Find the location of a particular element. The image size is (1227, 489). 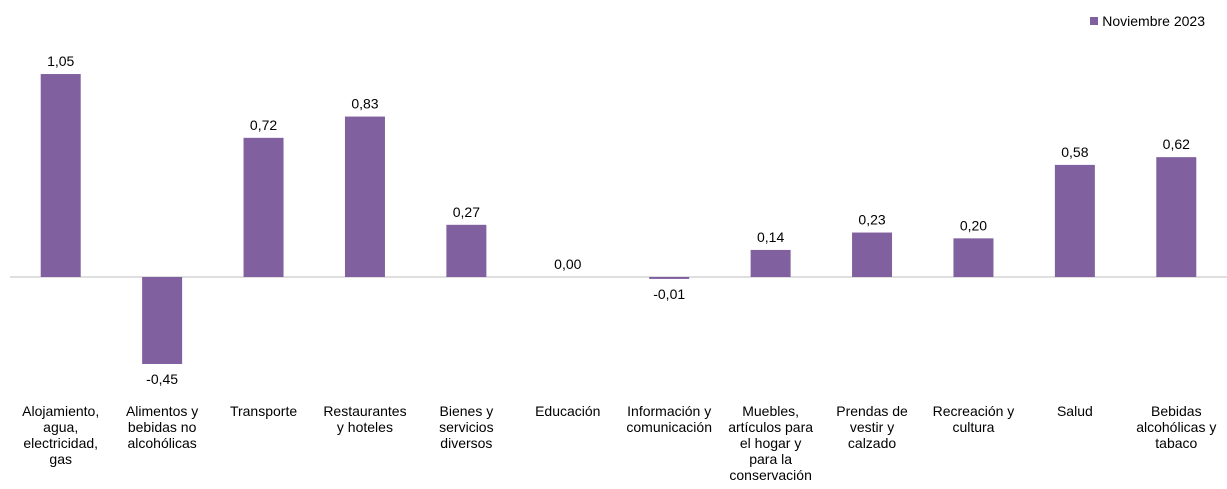

data-label: 0,23 is located at coordinates (871, 220).